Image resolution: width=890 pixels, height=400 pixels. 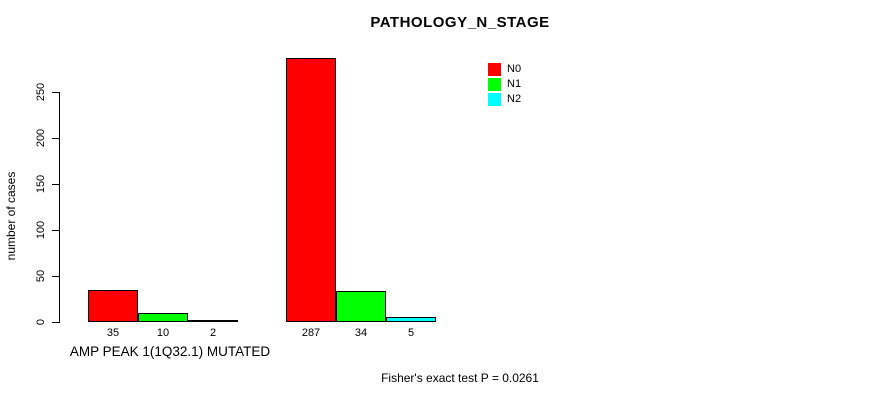 I want to click on y-tick-label: 150, so click(x=41, y=184).